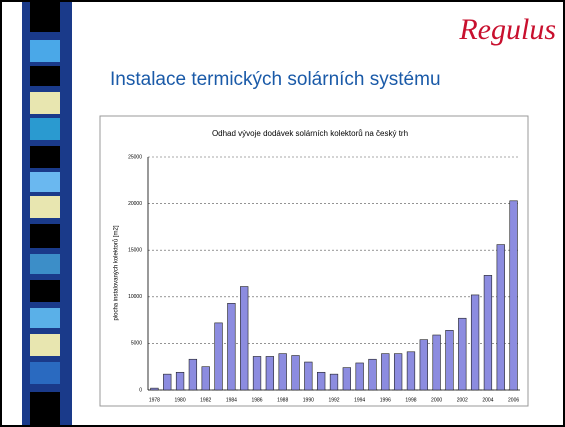  Describe the element at coordinates (47, 213) in the screenshot. I see `decor-stripe` at that location.